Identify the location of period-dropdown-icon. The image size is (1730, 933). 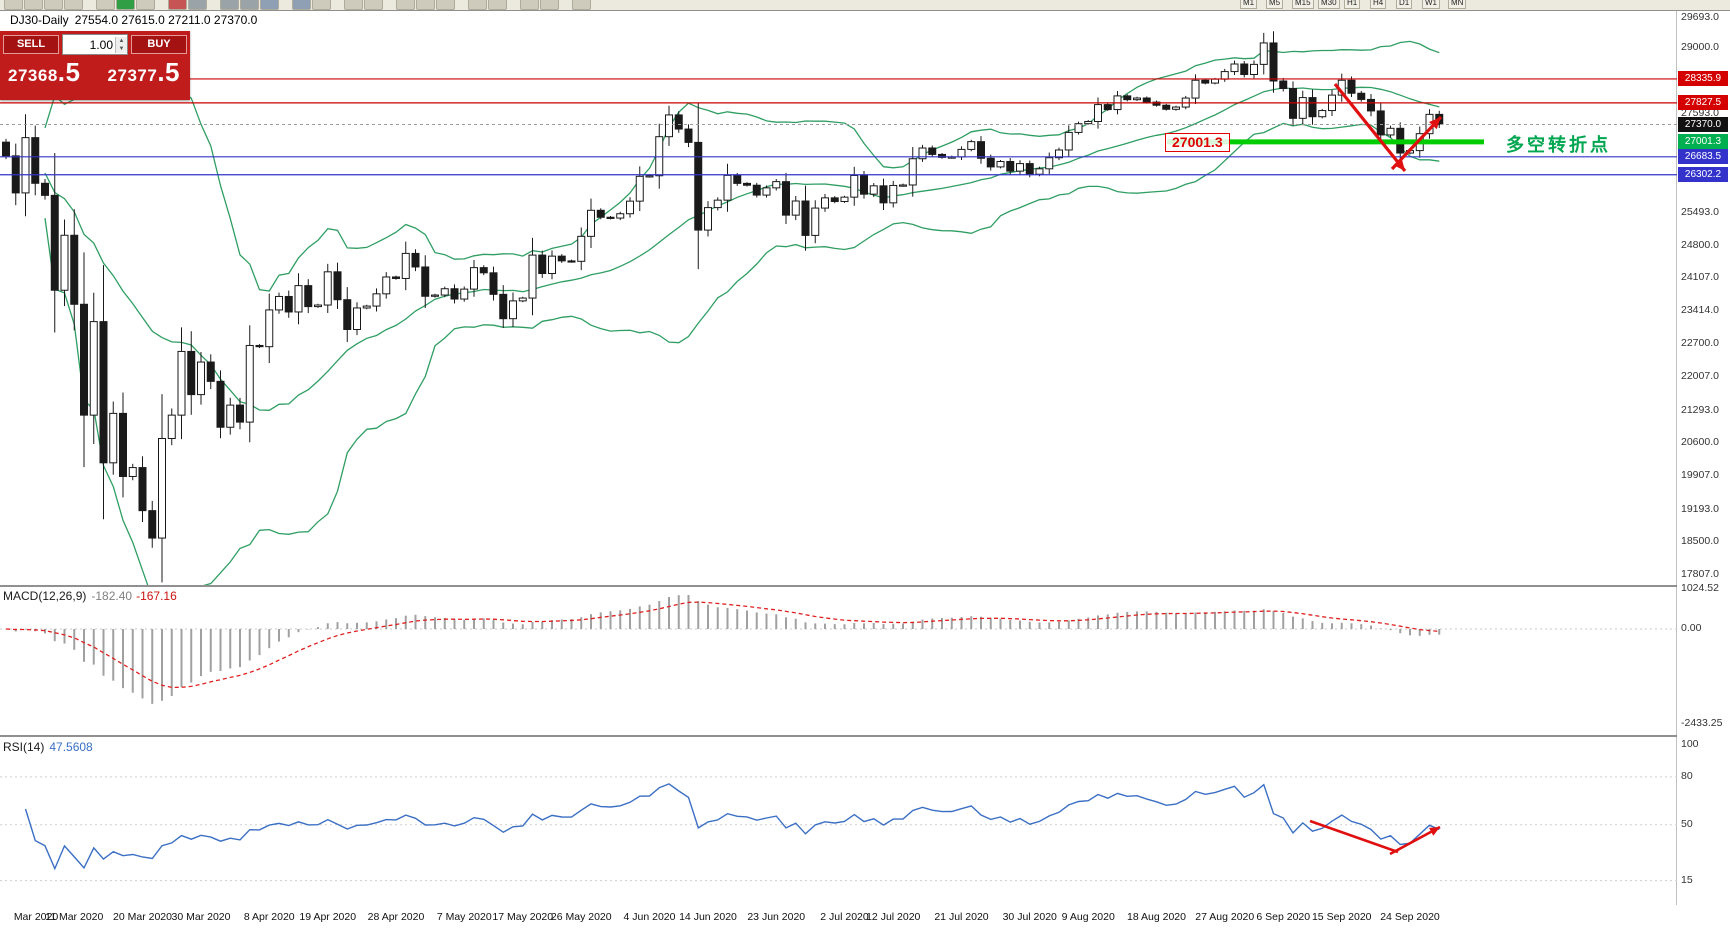
(581, 5).